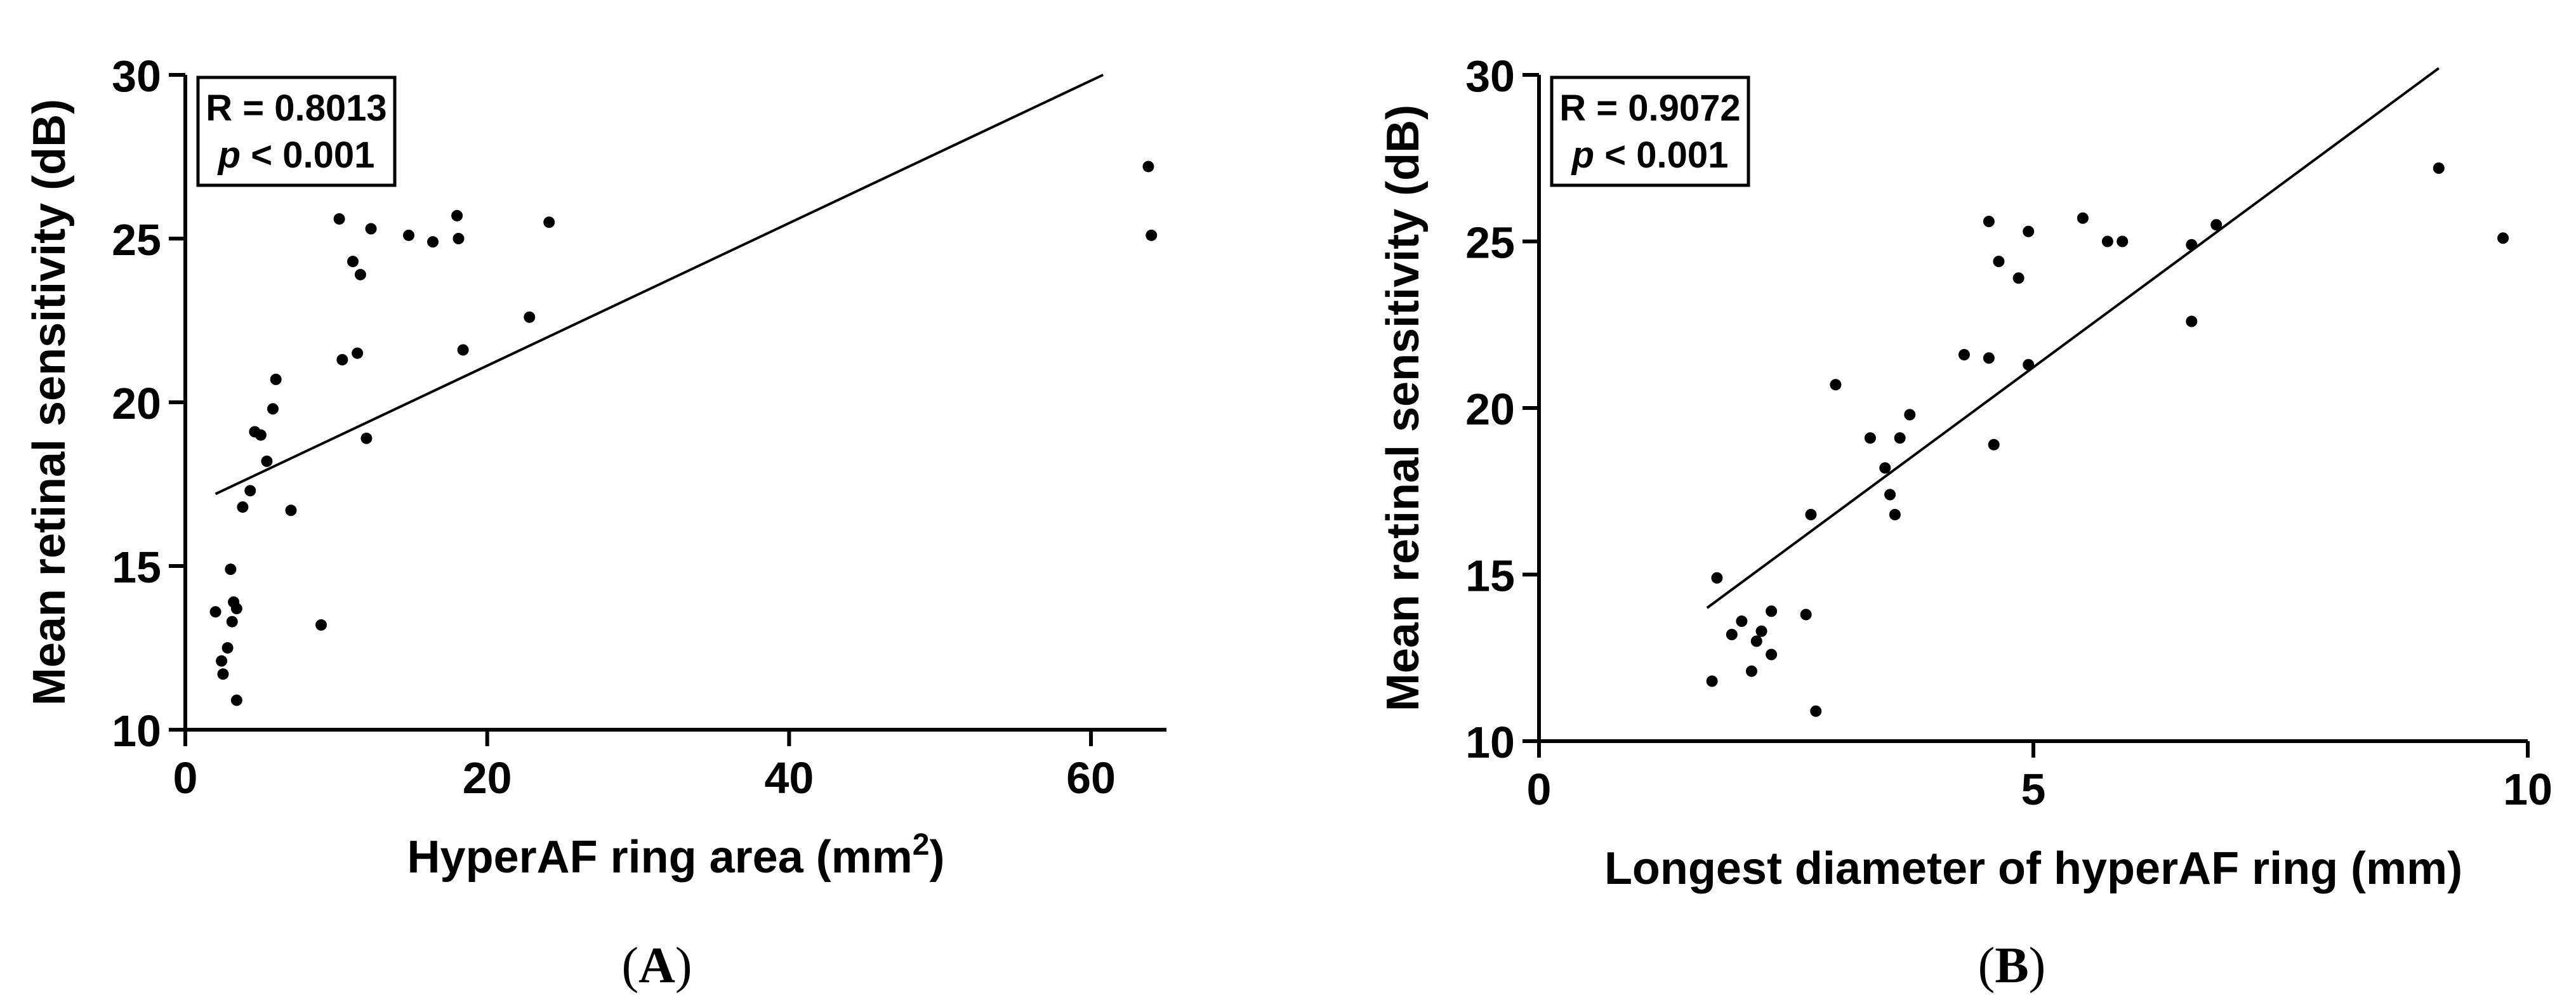 This screenshot has width=2576, height=1007. I want to click on panel-a-x-tick-label: 20, so click(488, 778).